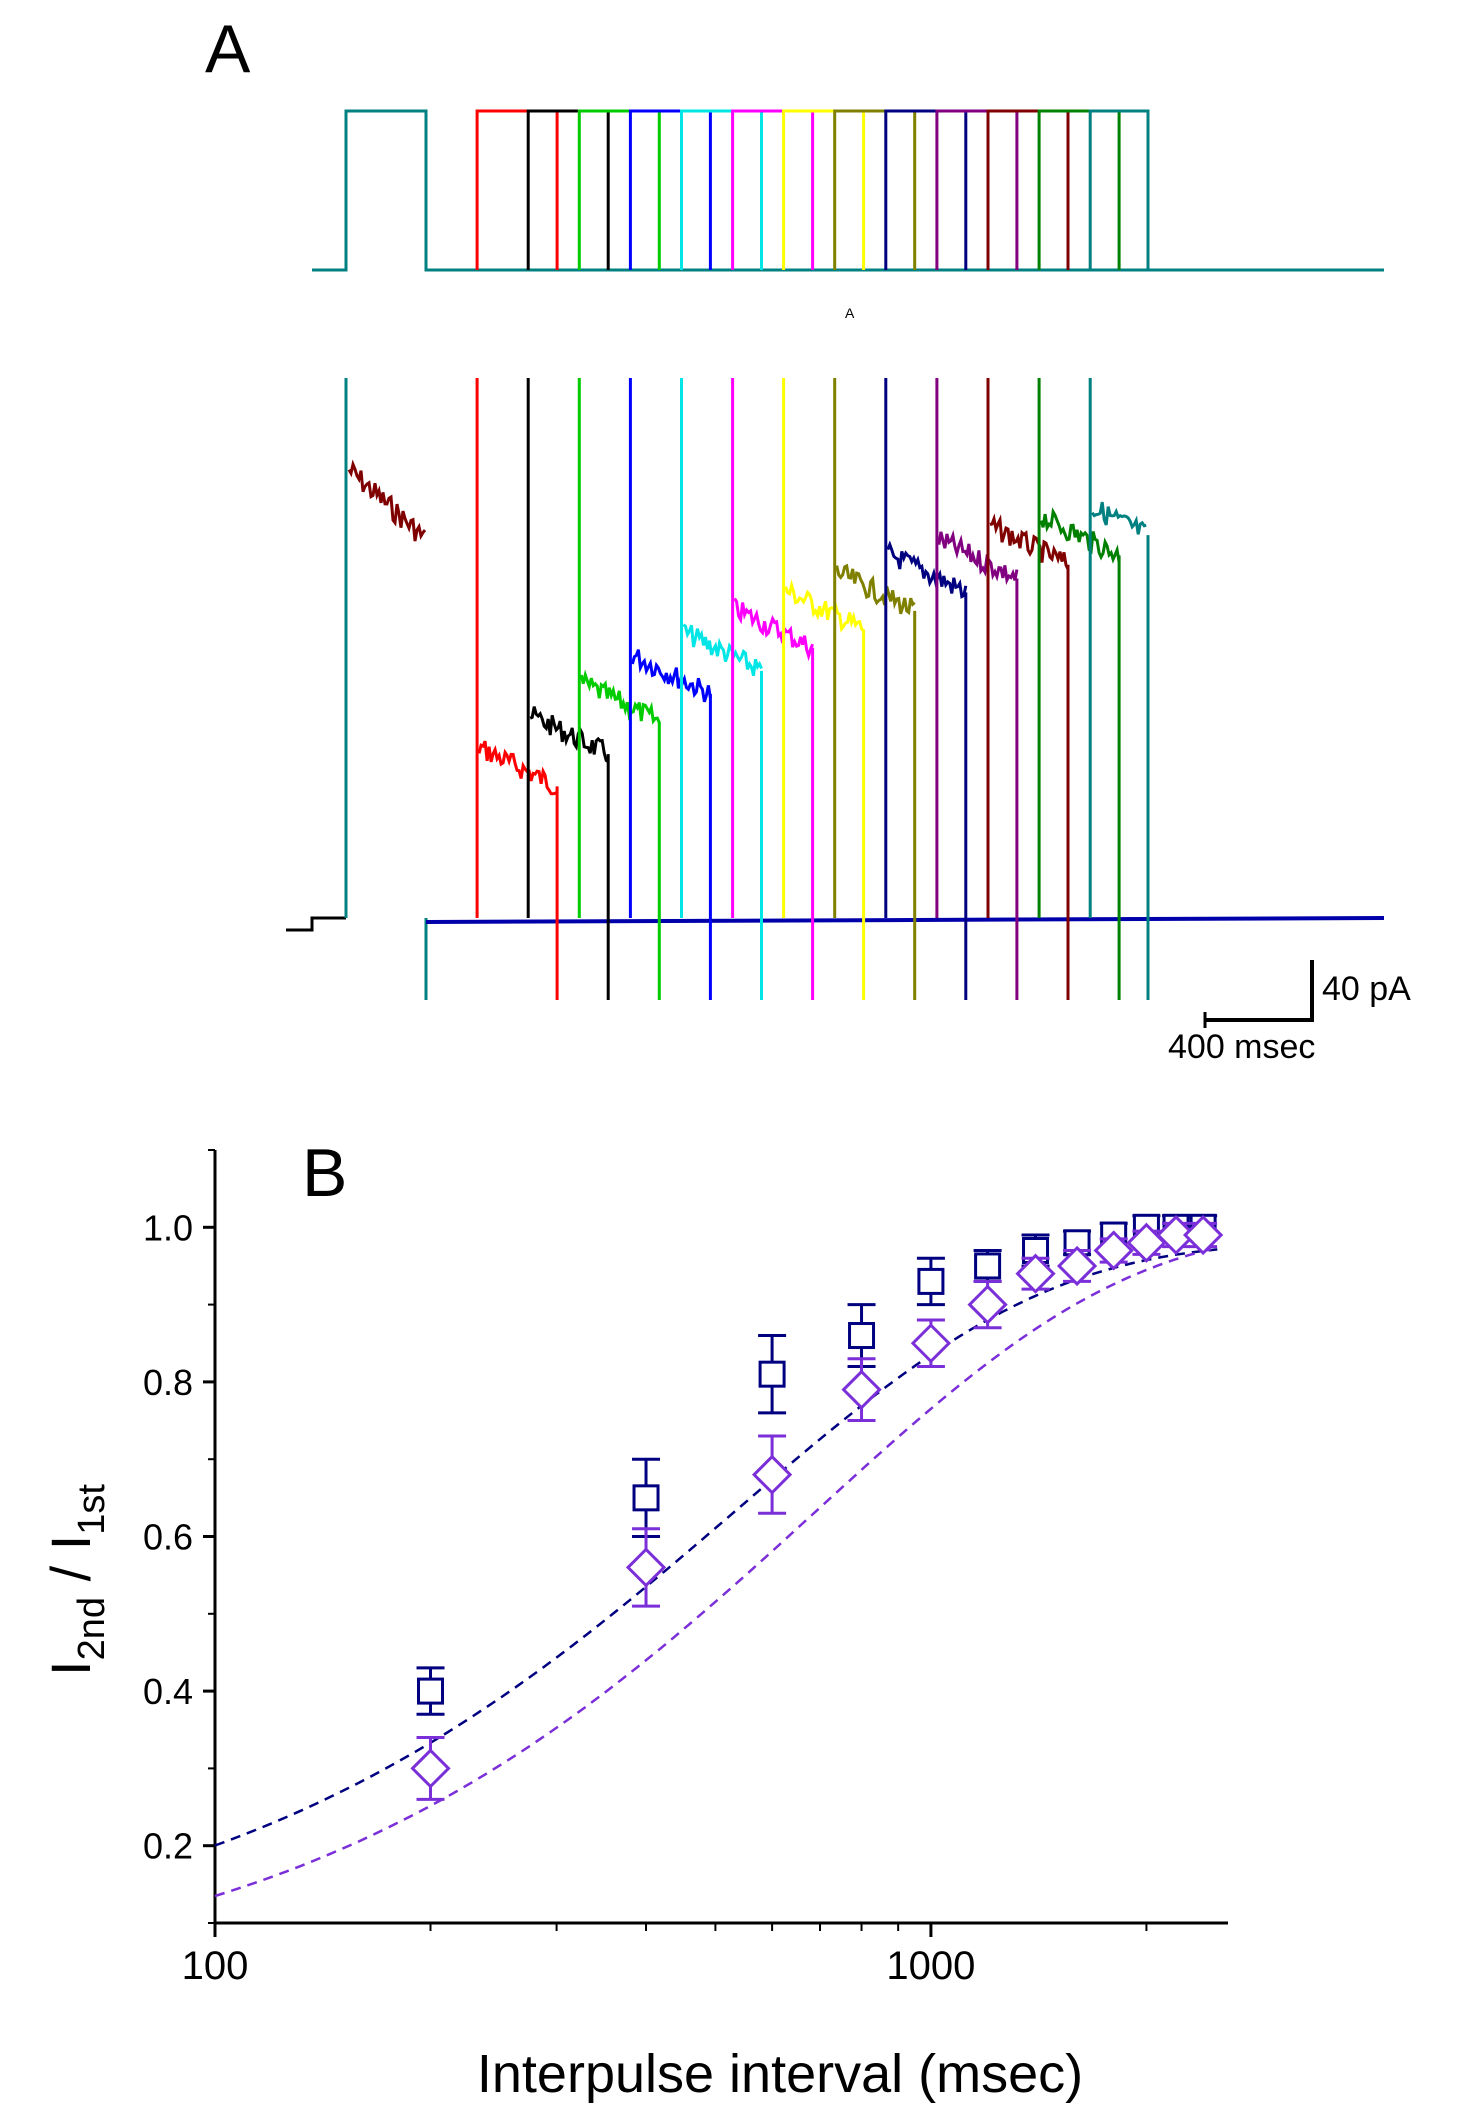  I want to click on y-tick-label-1: 0.4, so click(168, 1691).